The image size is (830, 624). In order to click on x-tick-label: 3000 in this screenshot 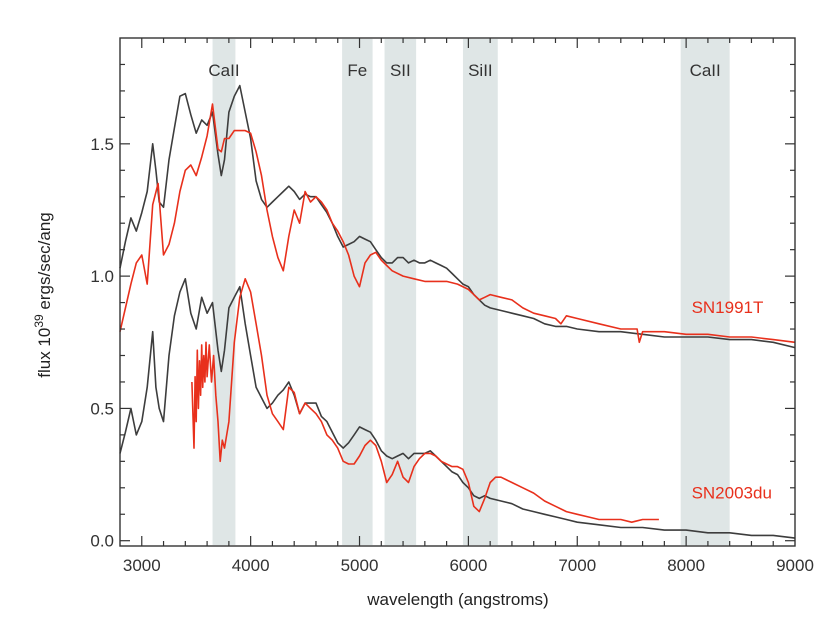, I will do `click(142, 565)`.